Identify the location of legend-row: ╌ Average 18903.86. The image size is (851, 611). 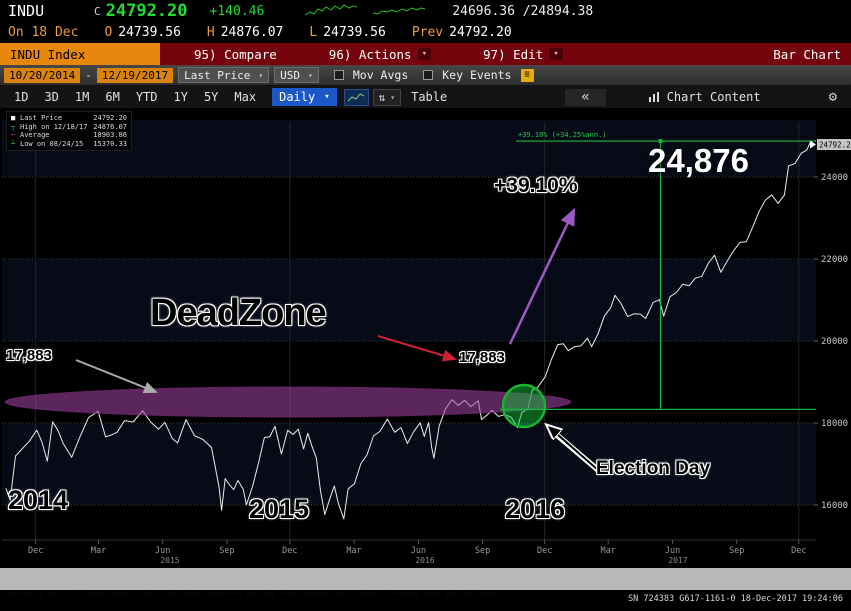
(69, 135).